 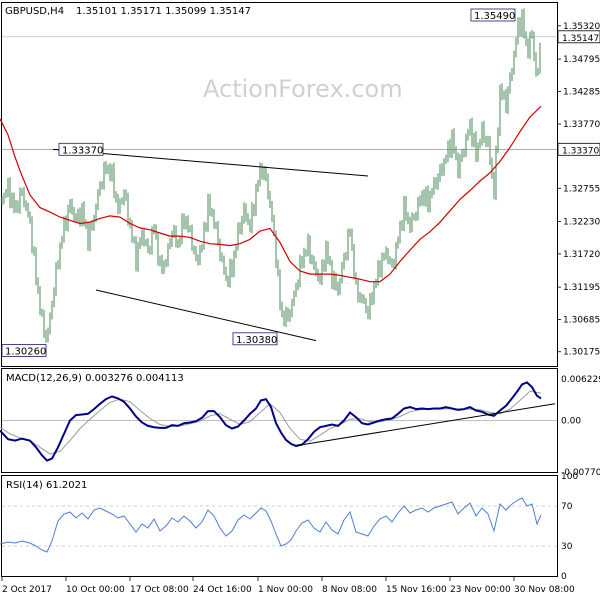 I want to click on macd-layer, so click(x=278, y=421).